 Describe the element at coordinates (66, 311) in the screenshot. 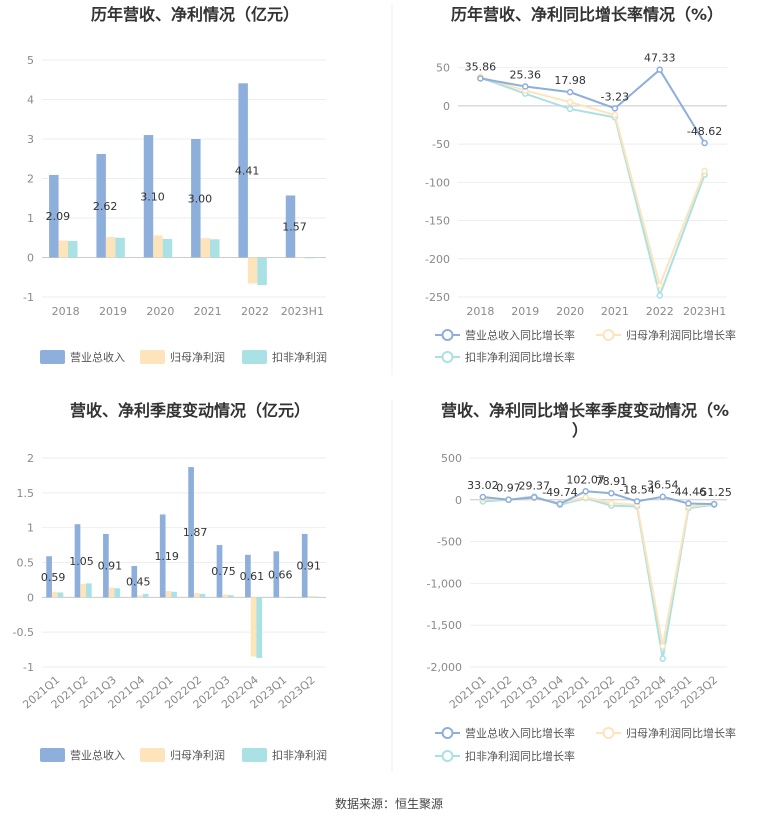

I see `x-tick-label: 2018` at that location.